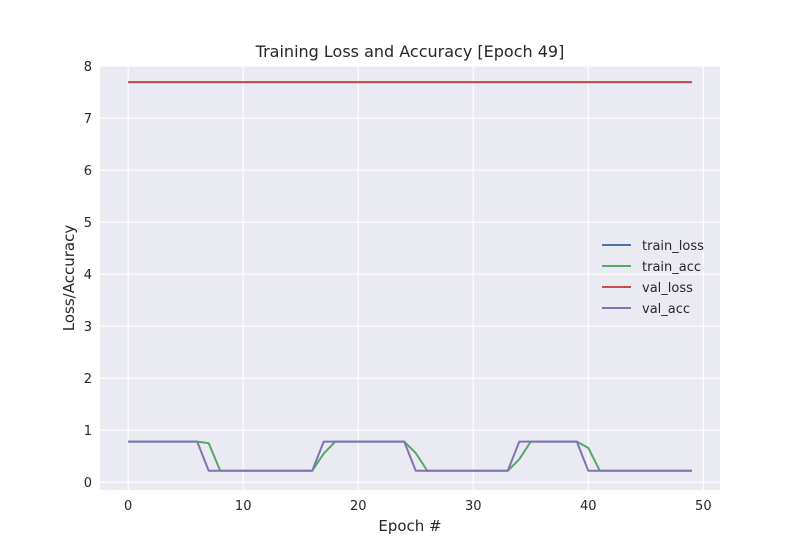  Describe the element at coordinates (88, 171) in the screenshot. I see `y-tick-label: 6` at that location.